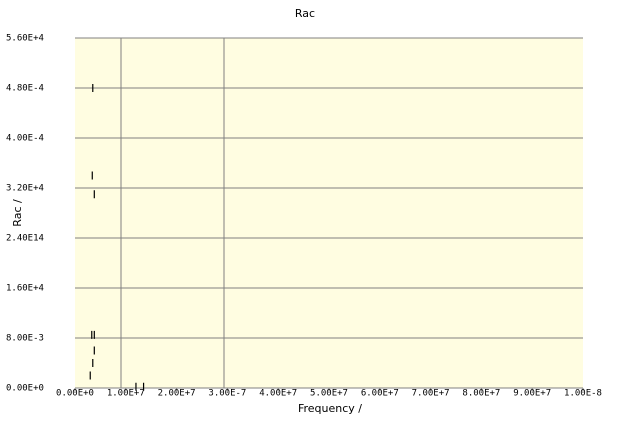  Describe the element at coordinates (25, 389) in the screenshot. I see `y-tick-label: 0.00E+0` at that location.